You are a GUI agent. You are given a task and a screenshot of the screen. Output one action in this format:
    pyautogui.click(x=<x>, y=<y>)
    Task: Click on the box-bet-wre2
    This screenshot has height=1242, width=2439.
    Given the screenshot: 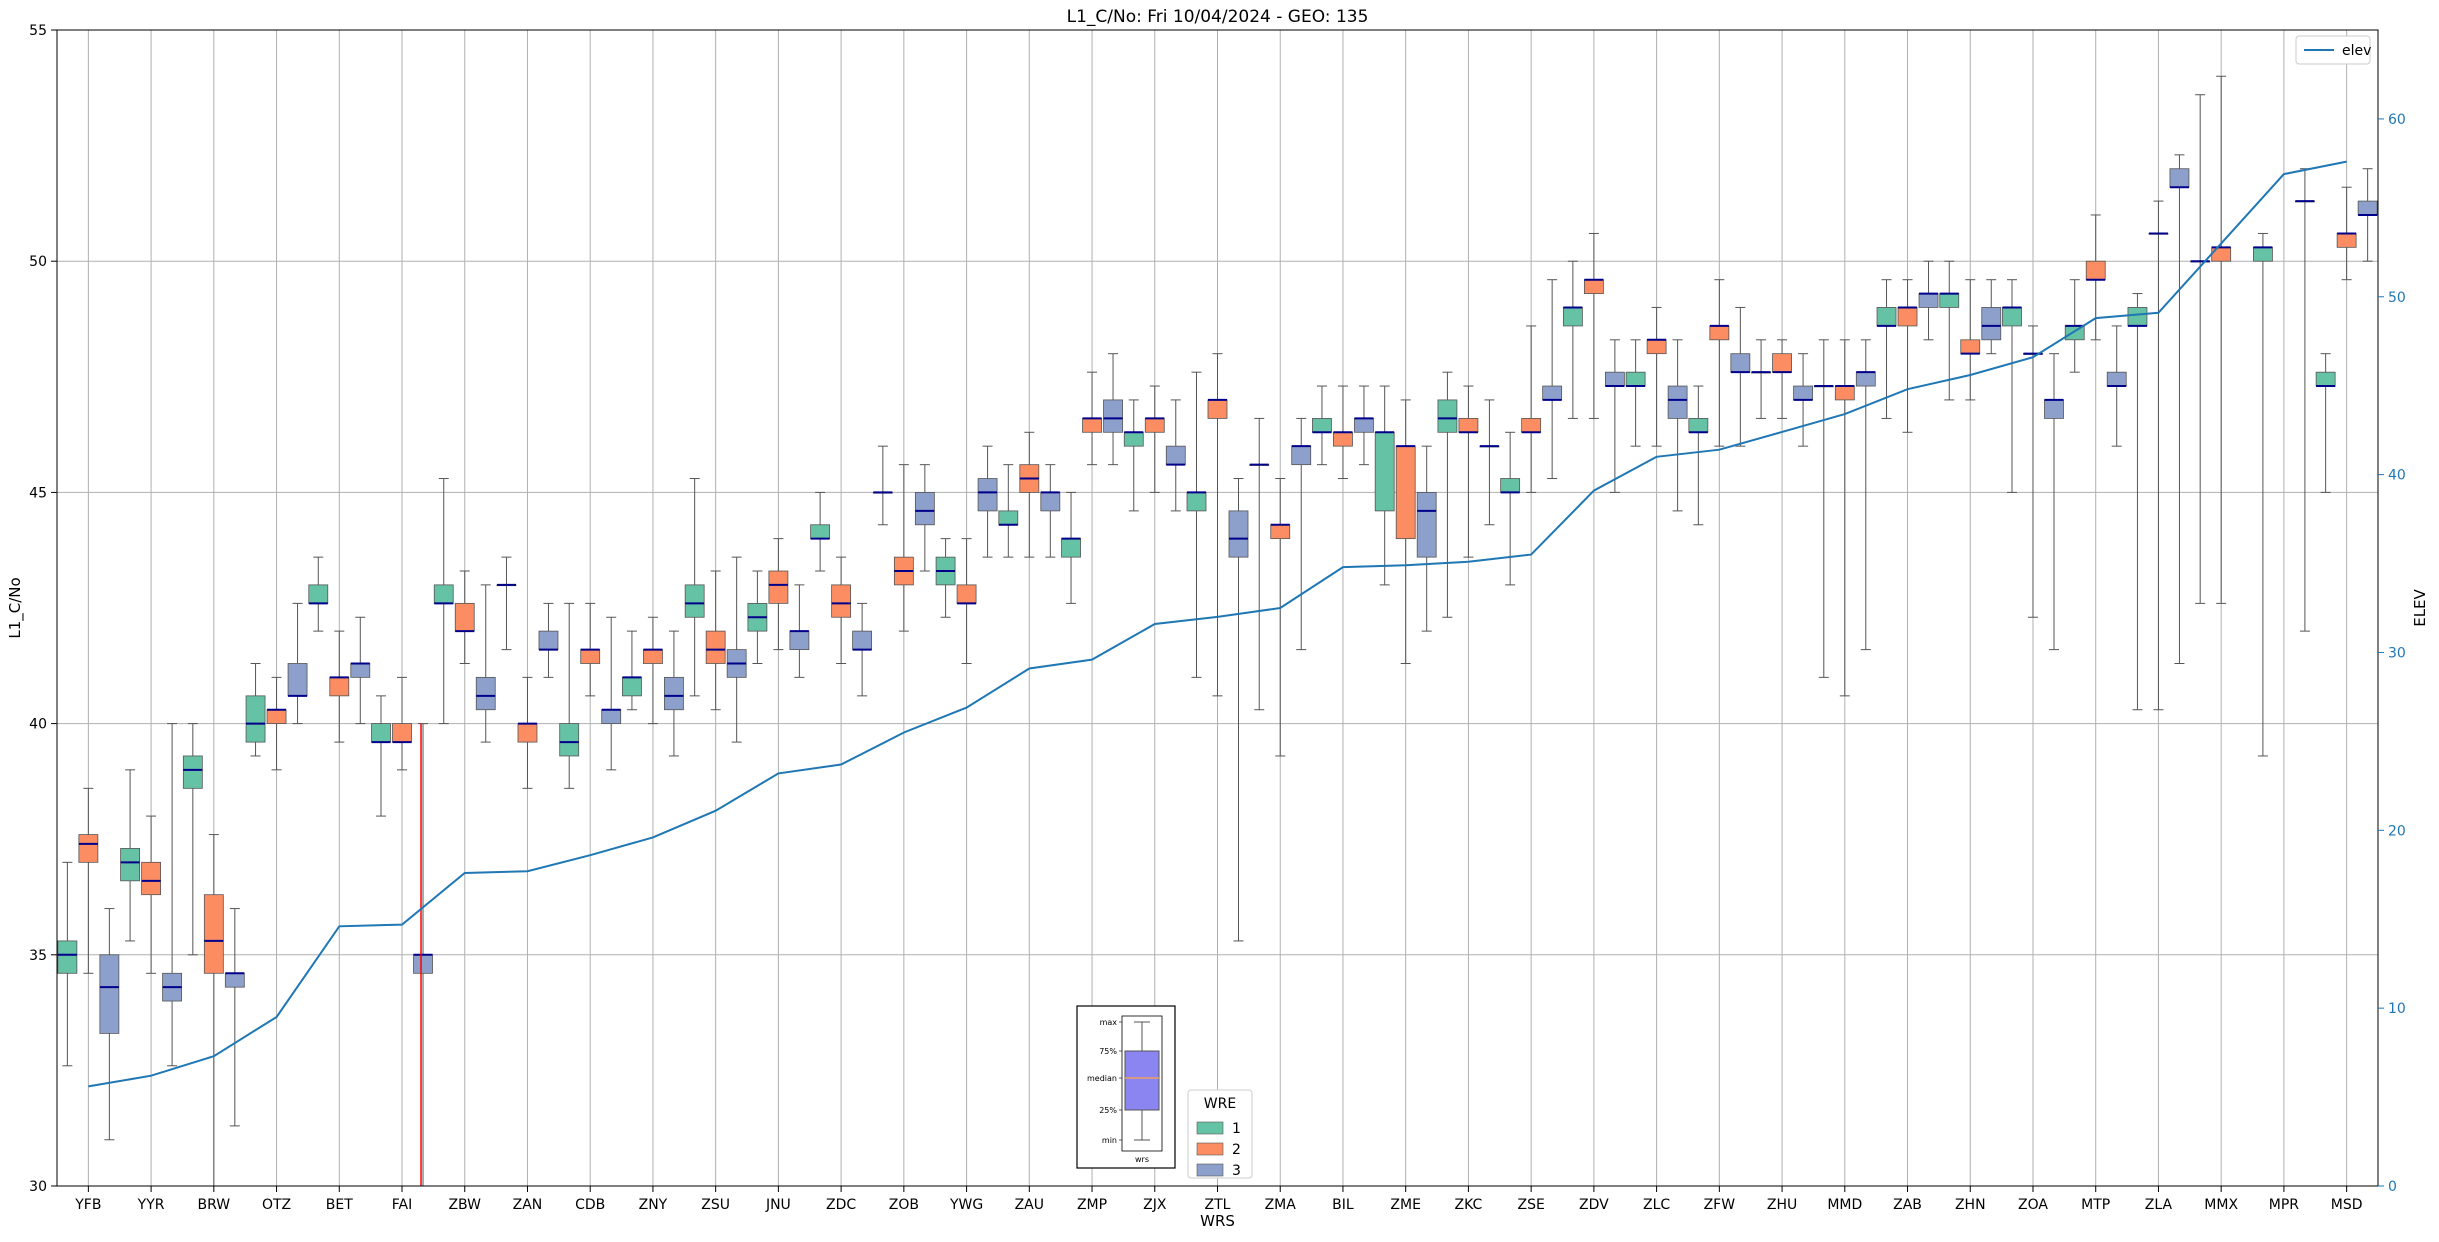 What is the action you would take?
    pyautogui.click(x=339, y=686)
    